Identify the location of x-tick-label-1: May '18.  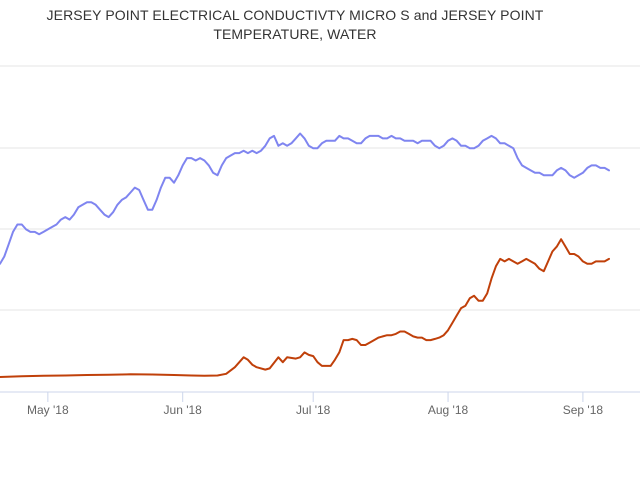
(48, 410).